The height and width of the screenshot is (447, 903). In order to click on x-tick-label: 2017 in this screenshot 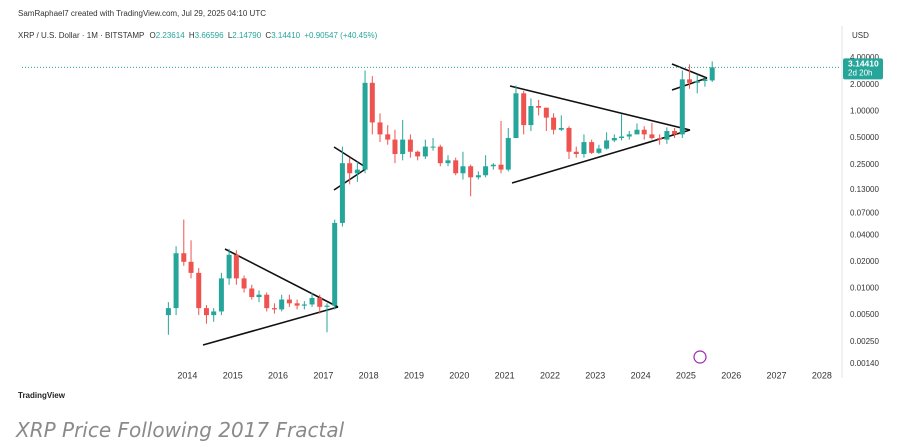, I will do `click(323, 375)`.